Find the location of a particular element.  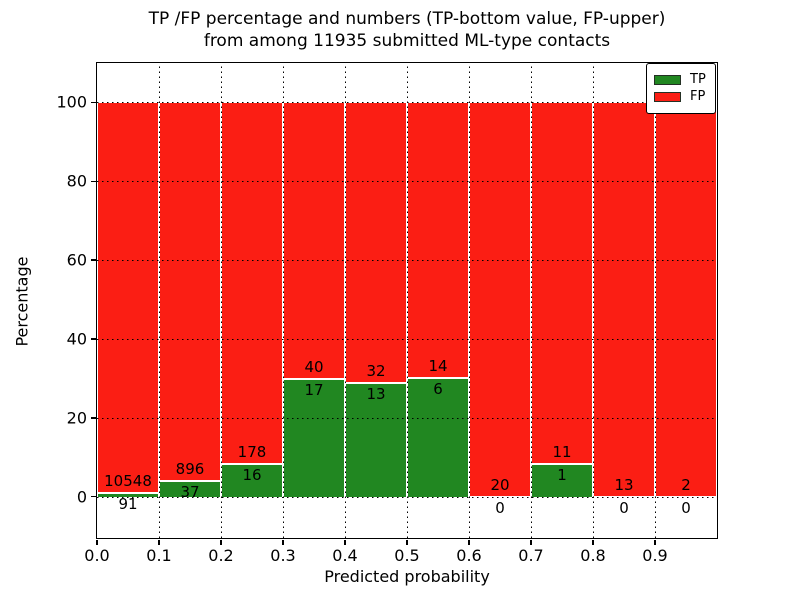

tp-count-label: 91 is located at coordinates (128, 504).